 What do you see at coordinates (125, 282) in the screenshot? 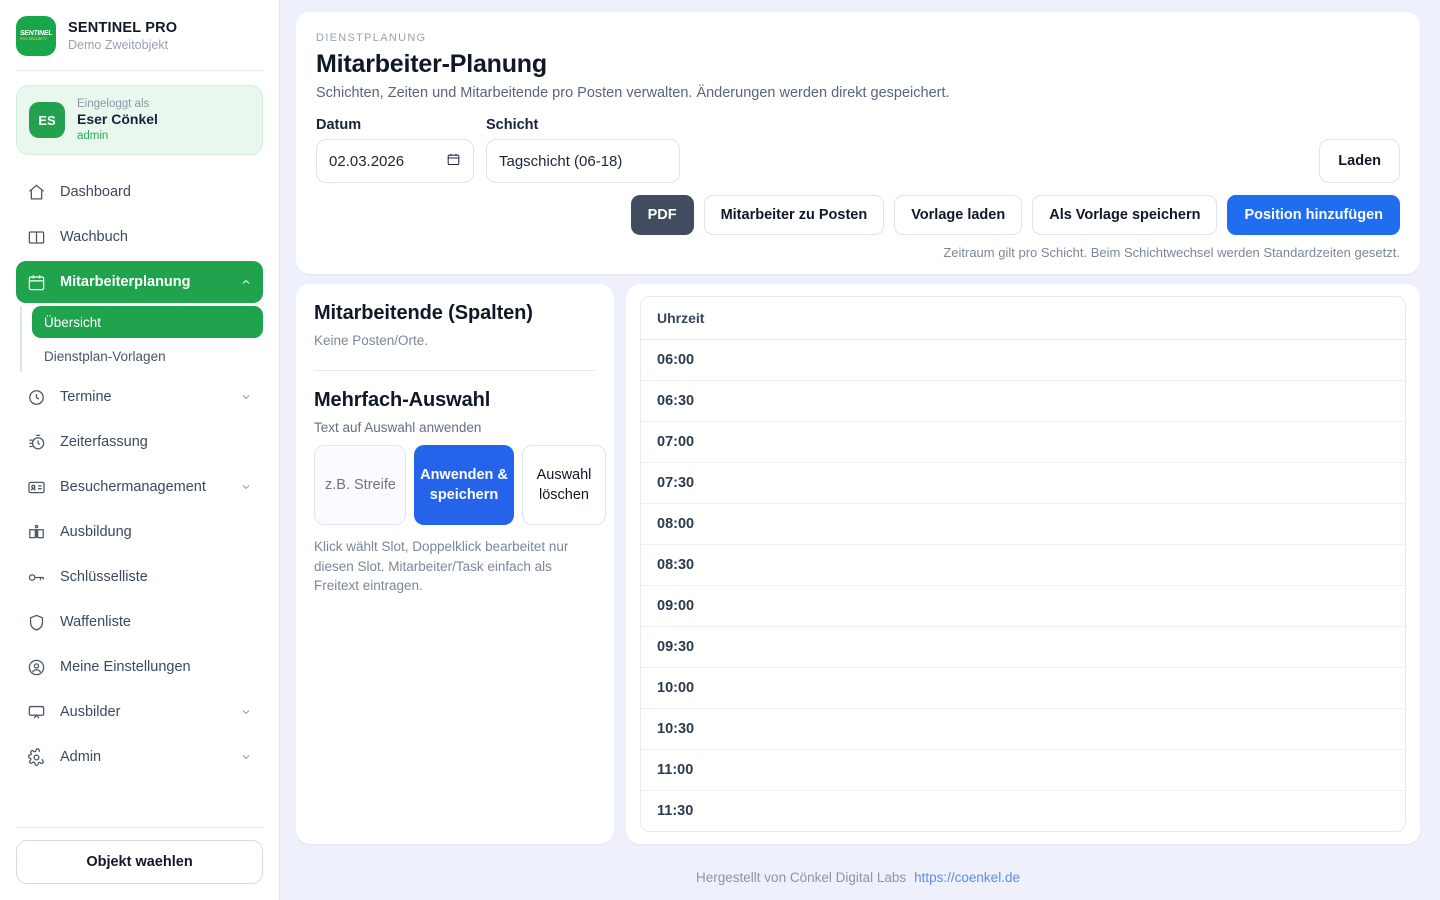
I see `sidebar-item-label: Mitarbeiterplanung` at bounding box center [125, 282].